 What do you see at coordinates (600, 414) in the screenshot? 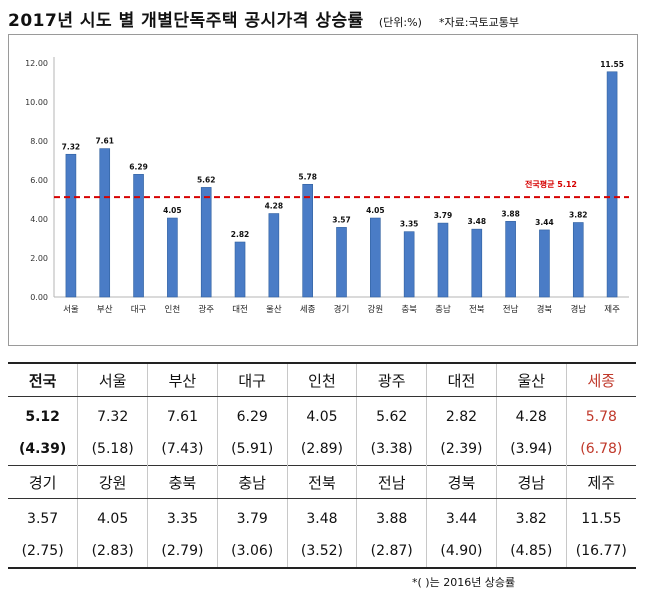
I see `table-cell: 5.78` at bounding box center [600, 414].